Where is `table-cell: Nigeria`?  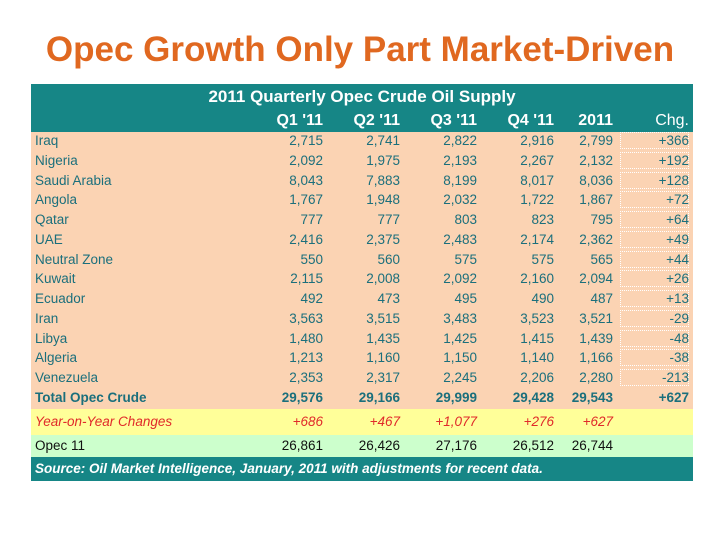 table-cell: Nigeria is located at coordinates (56, 160).